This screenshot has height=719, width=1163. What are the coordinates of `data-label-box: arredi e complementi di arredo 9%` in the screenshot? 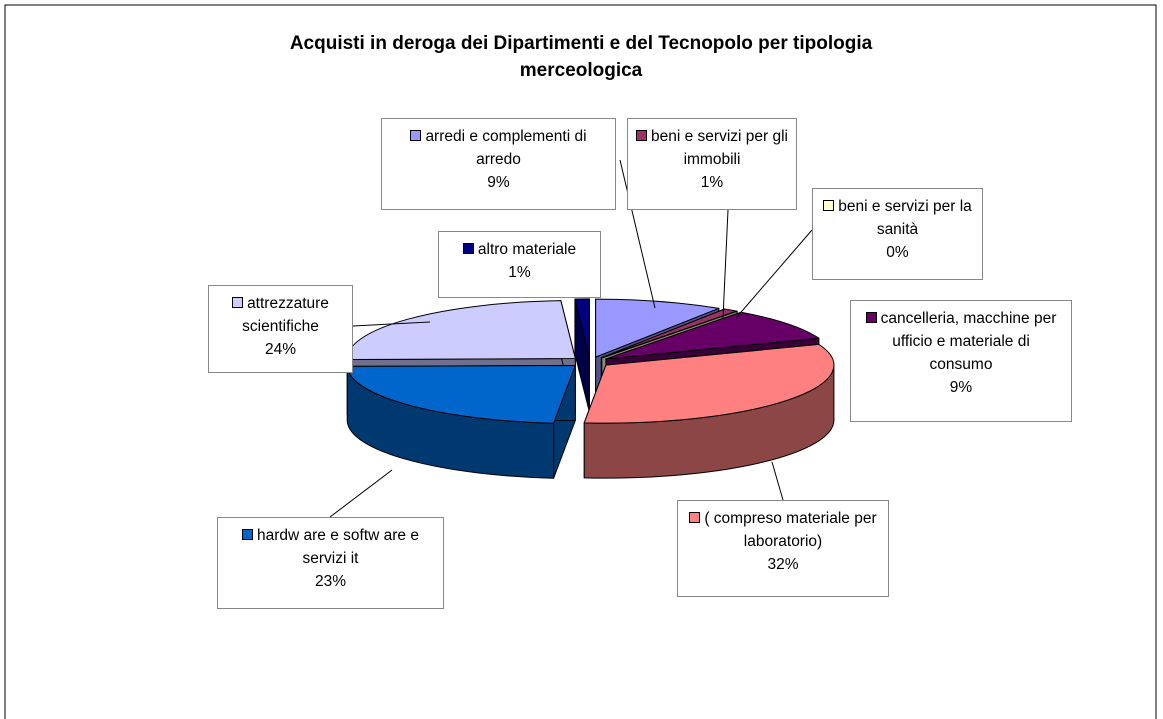 It's located at (498, 164).